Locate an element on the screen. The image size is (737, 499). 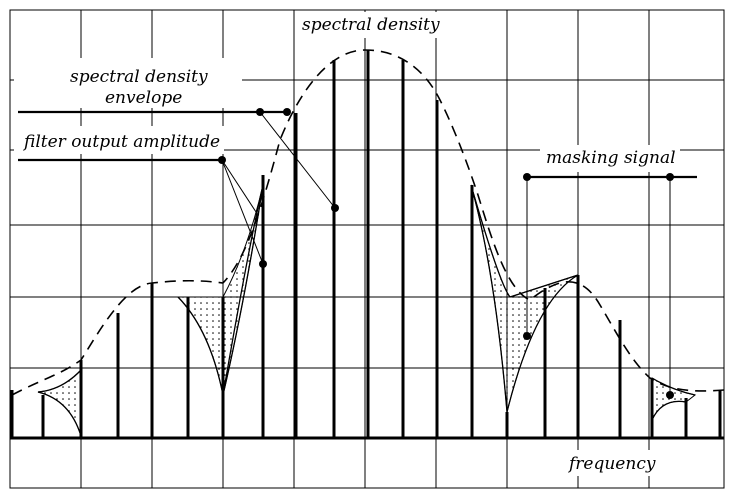
masking-signal-label: masking signal is located at coordinates (611, 158).